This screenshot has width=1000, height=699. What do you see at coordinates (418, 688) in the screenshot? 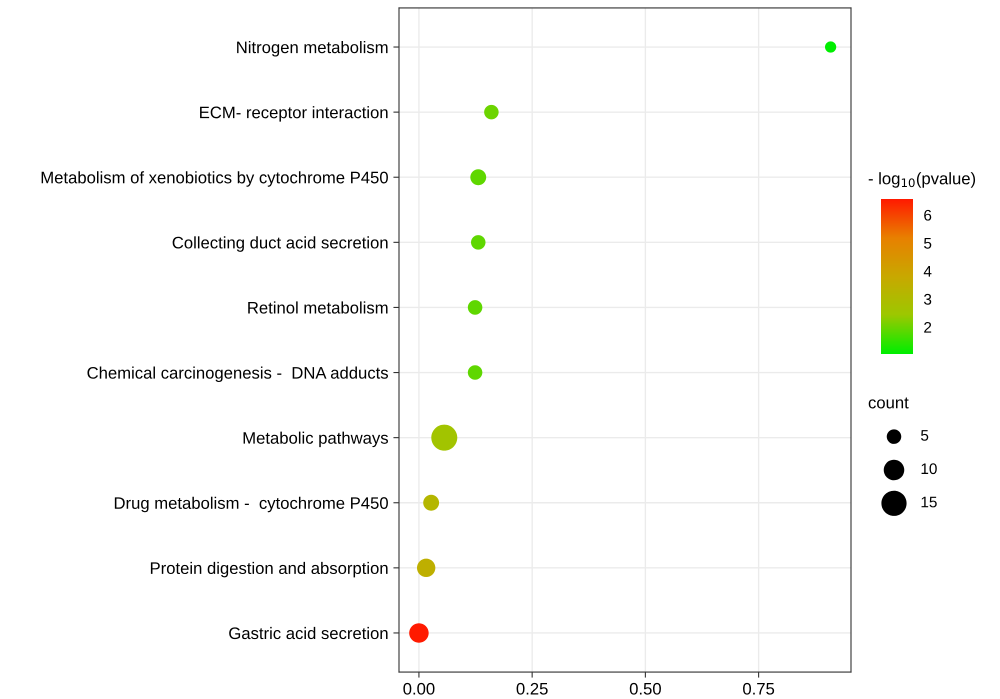
I see `x-tick-label: 0.00` at bounding box center [418, 688].